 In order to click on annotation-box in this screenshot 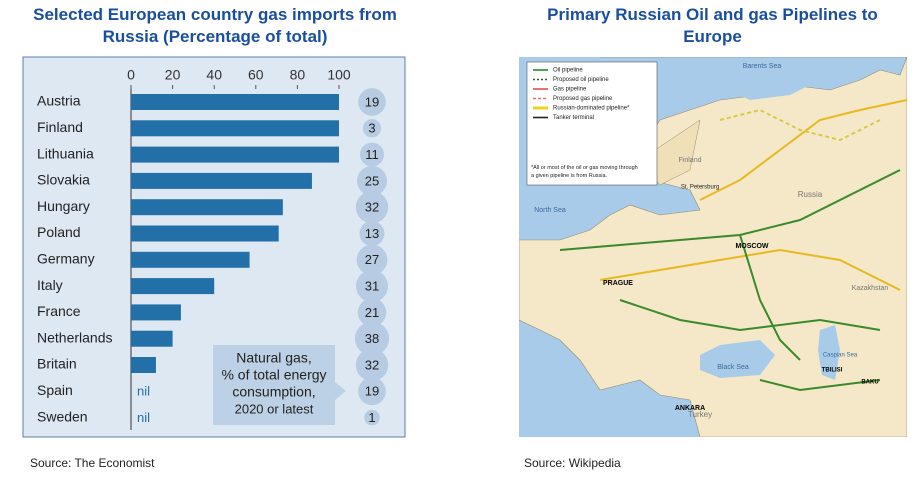, I will do `click(274, 385)`.